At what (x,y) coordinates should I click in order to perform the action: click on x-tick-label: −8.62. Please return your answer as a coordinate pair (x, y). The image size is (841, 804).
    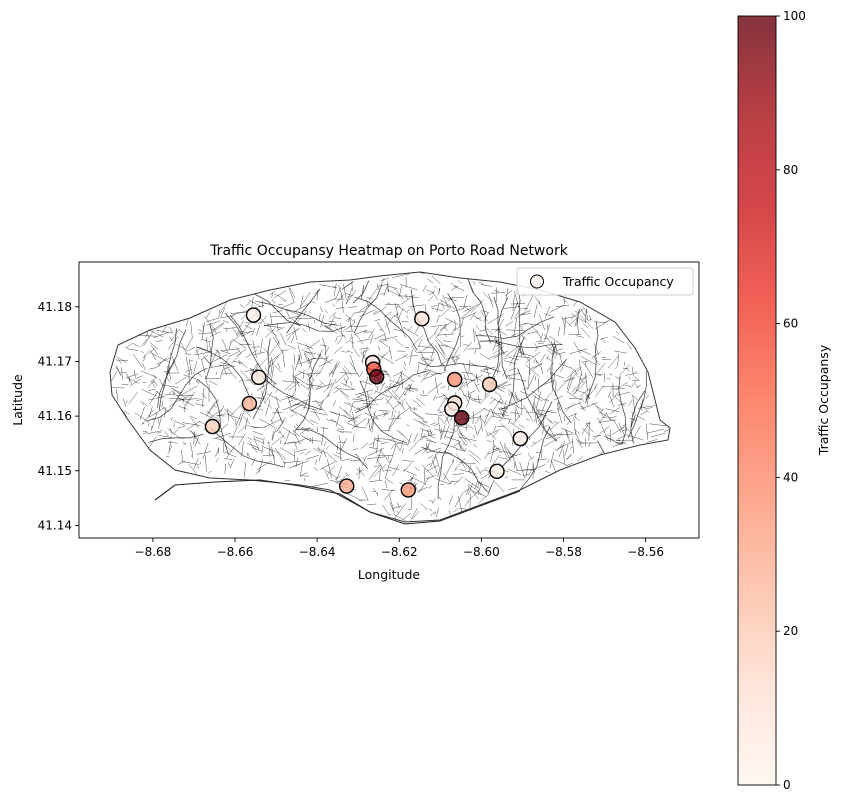
    Looking at the image, I should click on (399, 552).